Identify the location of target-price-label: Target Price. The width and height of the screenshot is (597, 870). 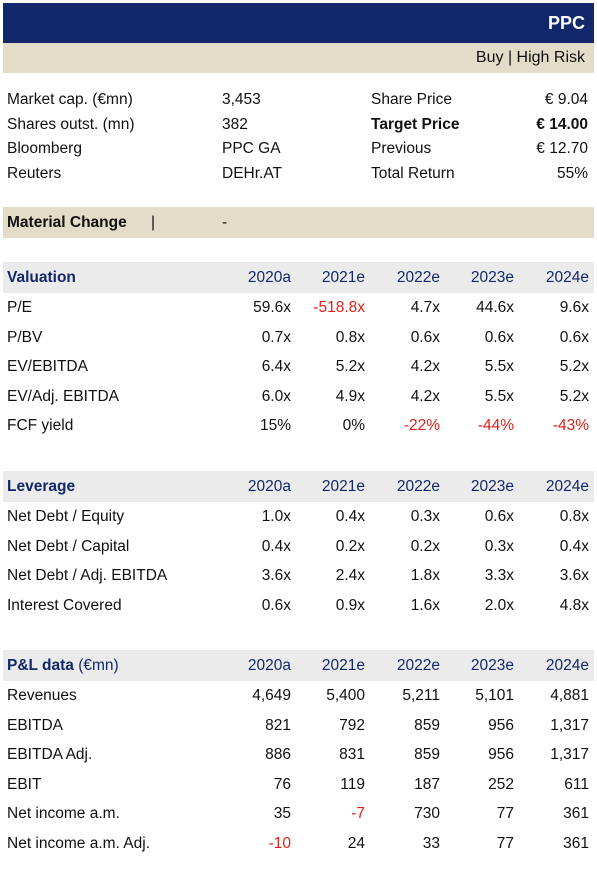
(415, 124).